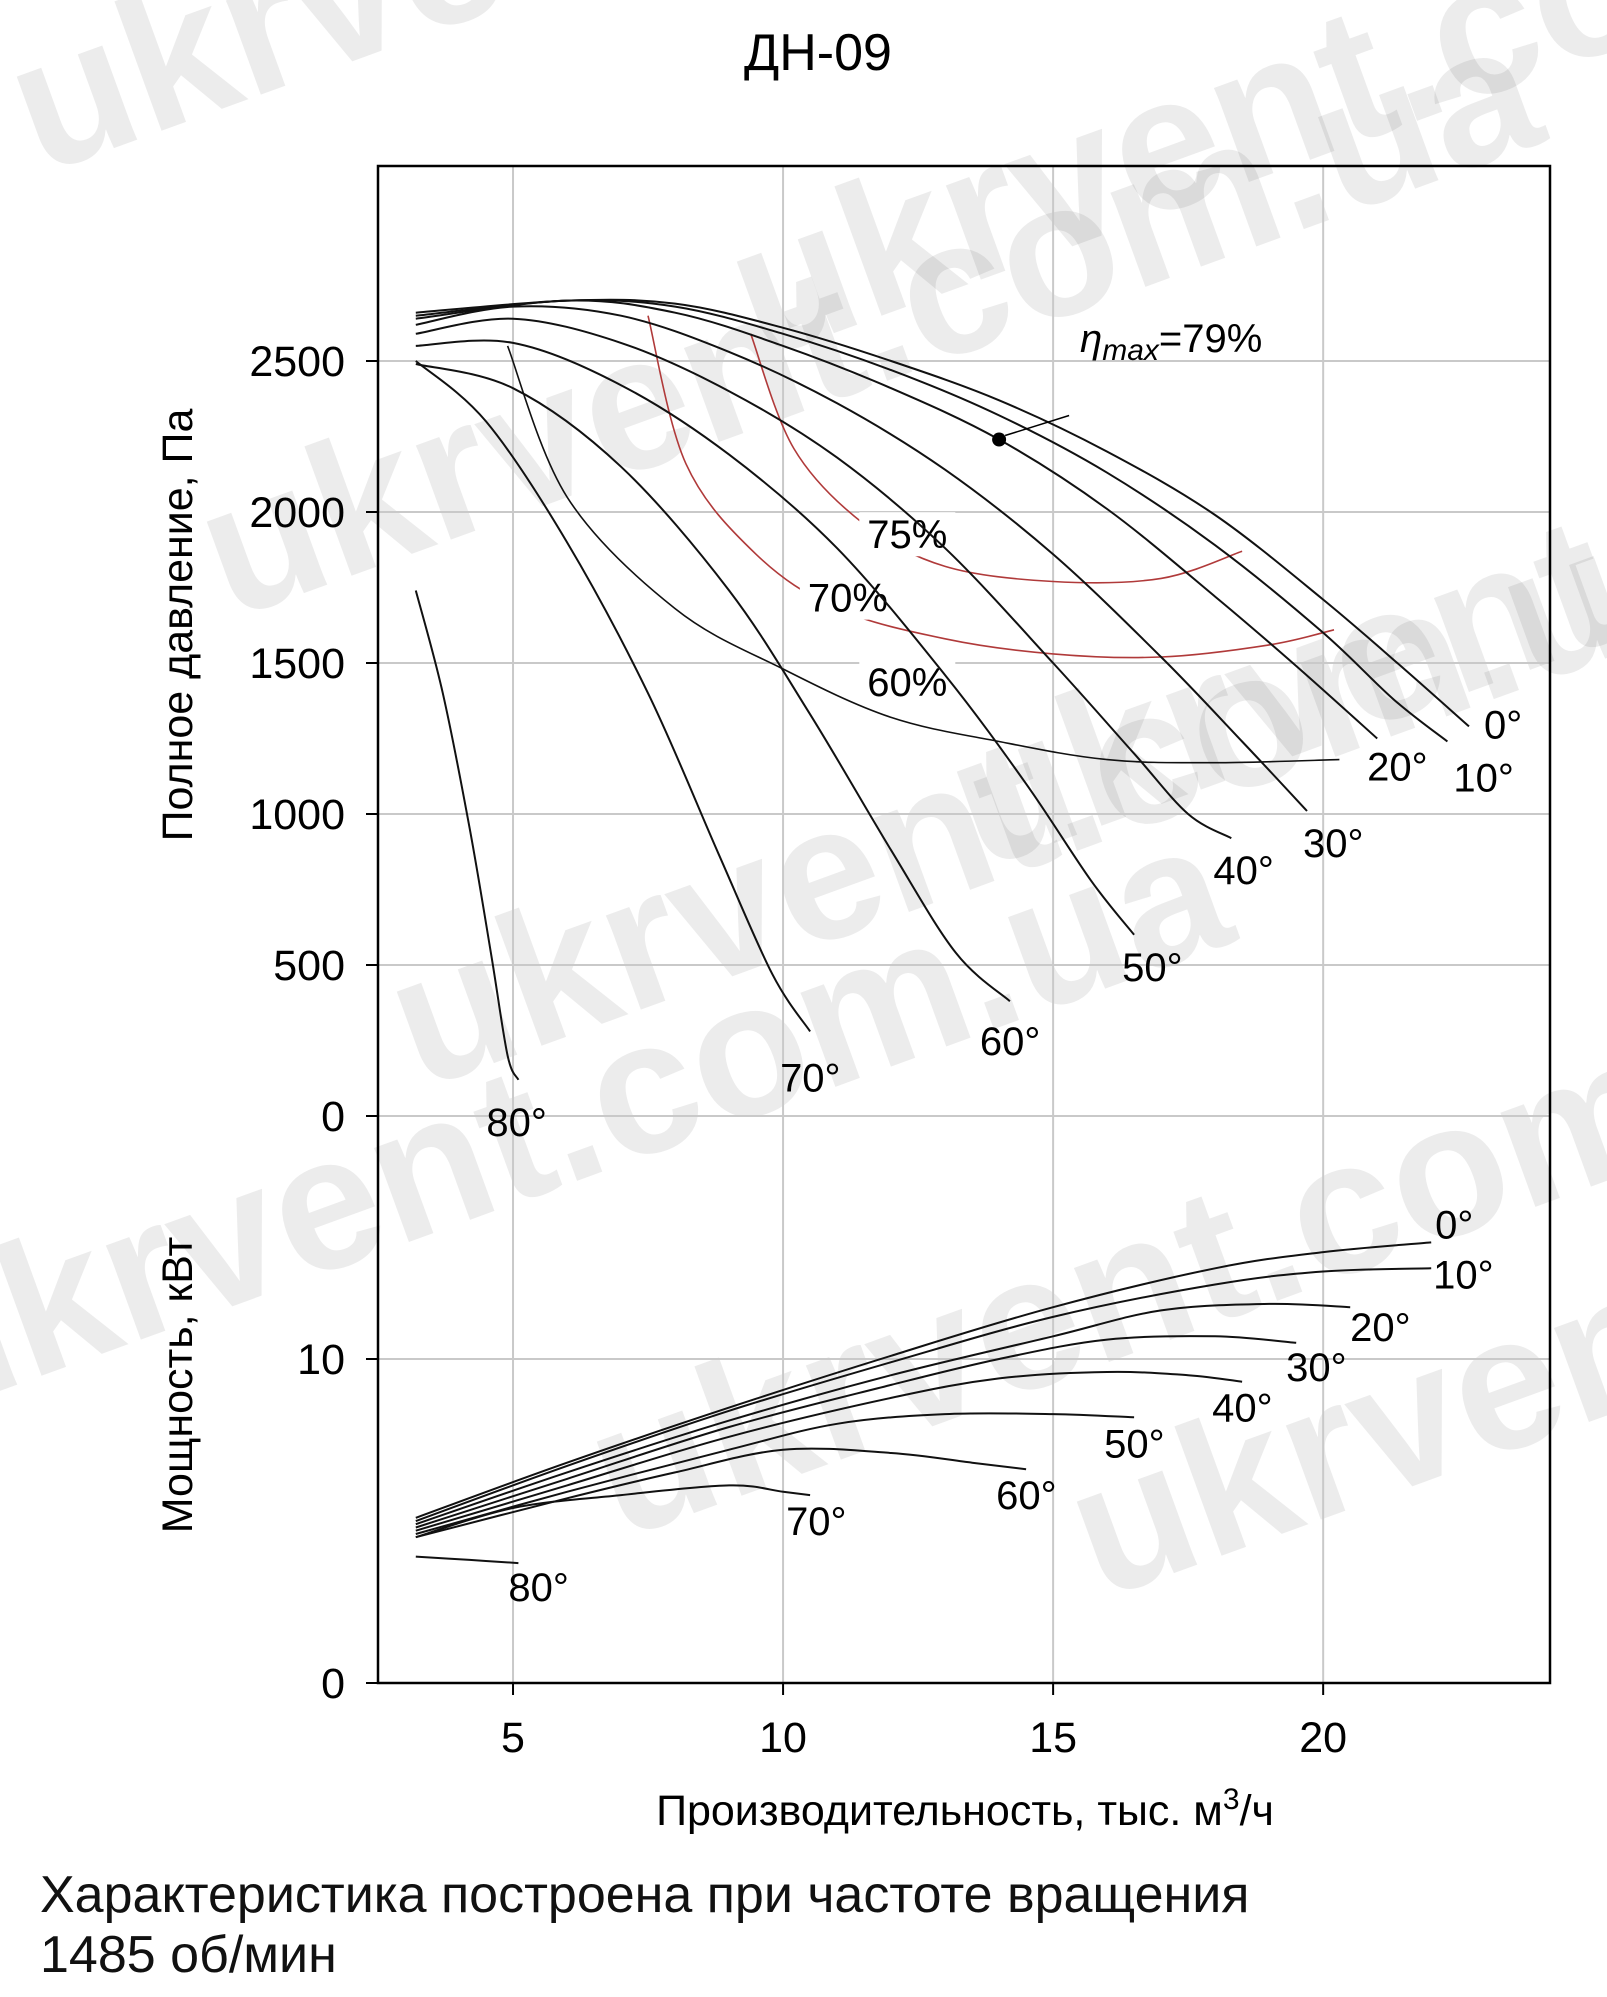 This screenshot has height=1997, width=1607. Describe the element at coordinates (467, 835) in the screenshot. I see `pressure-curve-80deg` at that location.